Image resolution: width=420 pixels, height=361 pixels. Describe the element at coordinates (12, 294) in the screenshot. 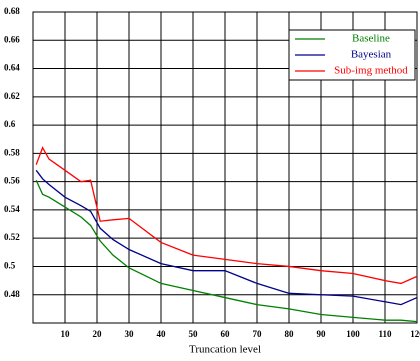

I see `y-tick-label: 0.48` at that location.